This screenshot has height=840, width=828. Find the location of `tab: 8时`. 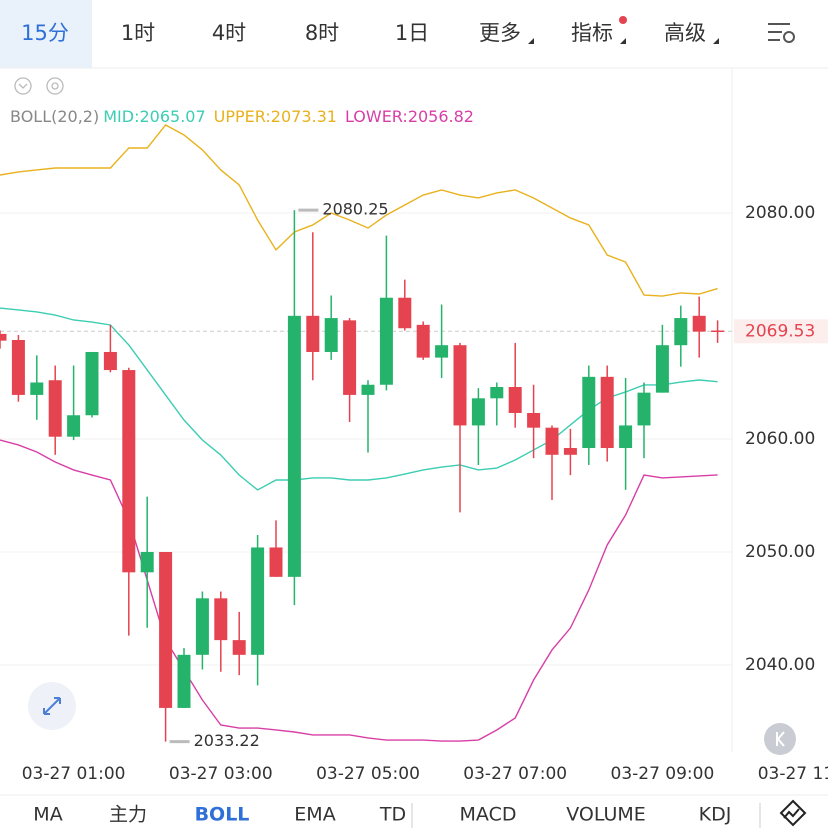

tab: 8时 is located at coordinates (322, 33).